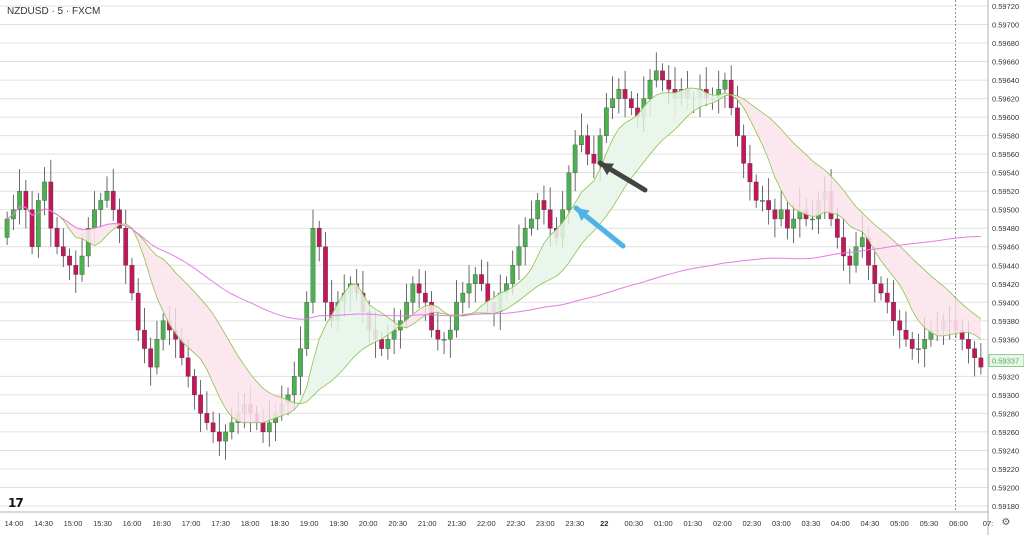  What do you see at coordinates (988, 523) in the screenshot?
I see `x-tick-label: 07:` at bounding box center [988, 523].